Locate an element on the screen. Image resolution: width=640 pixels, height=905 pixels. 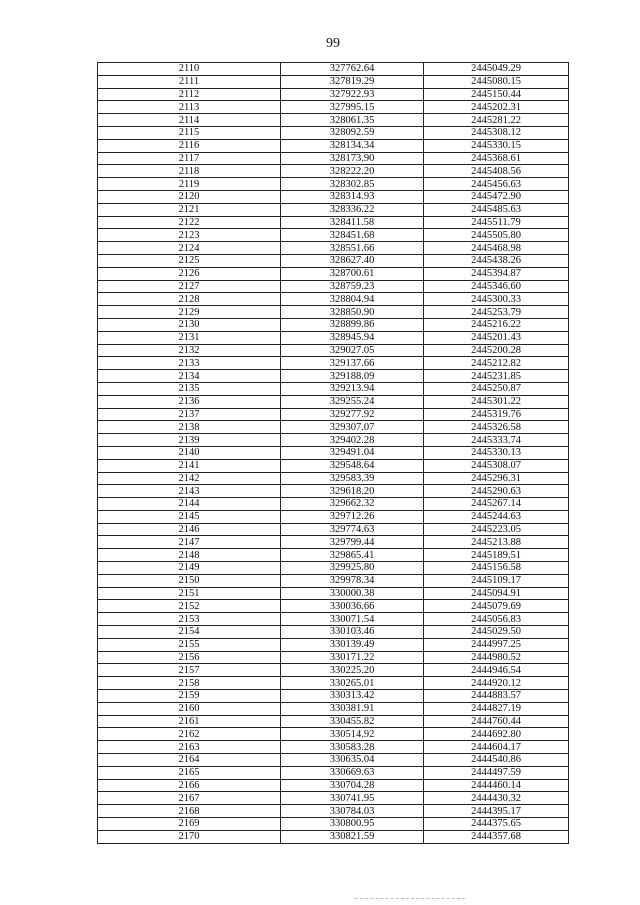
point-number-cell: 2167 is located at coordinates (189, 798).